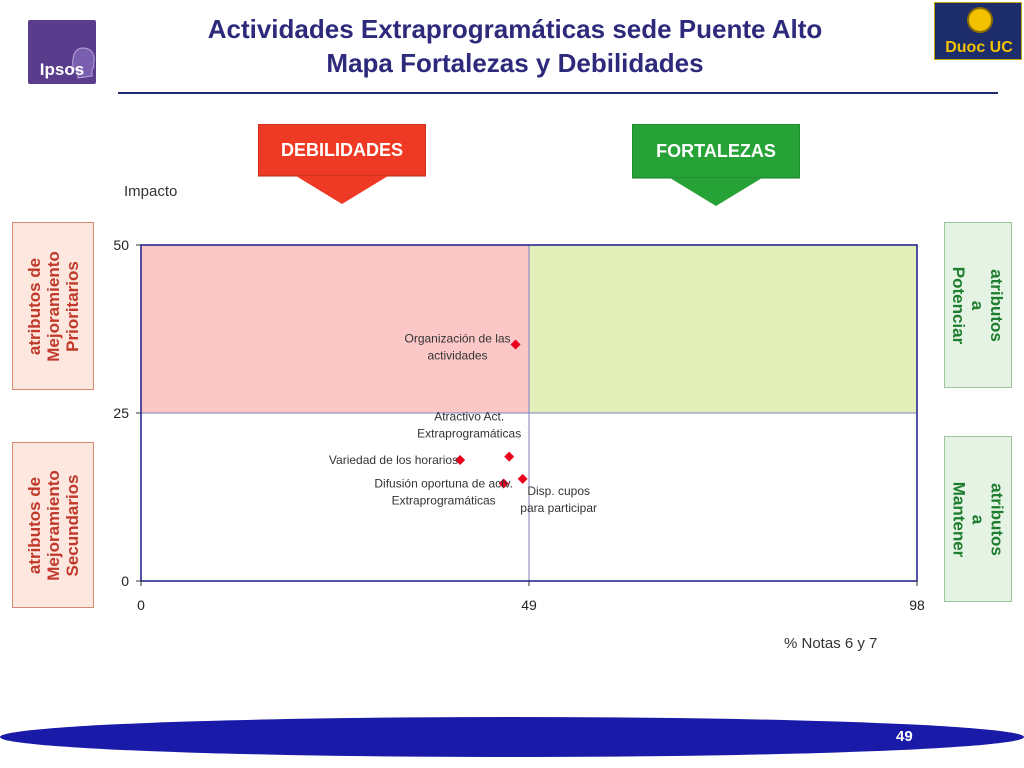 The image size is (1024, 768). I want to click on duoc-logo: Duoc UC, so click(978, 31).